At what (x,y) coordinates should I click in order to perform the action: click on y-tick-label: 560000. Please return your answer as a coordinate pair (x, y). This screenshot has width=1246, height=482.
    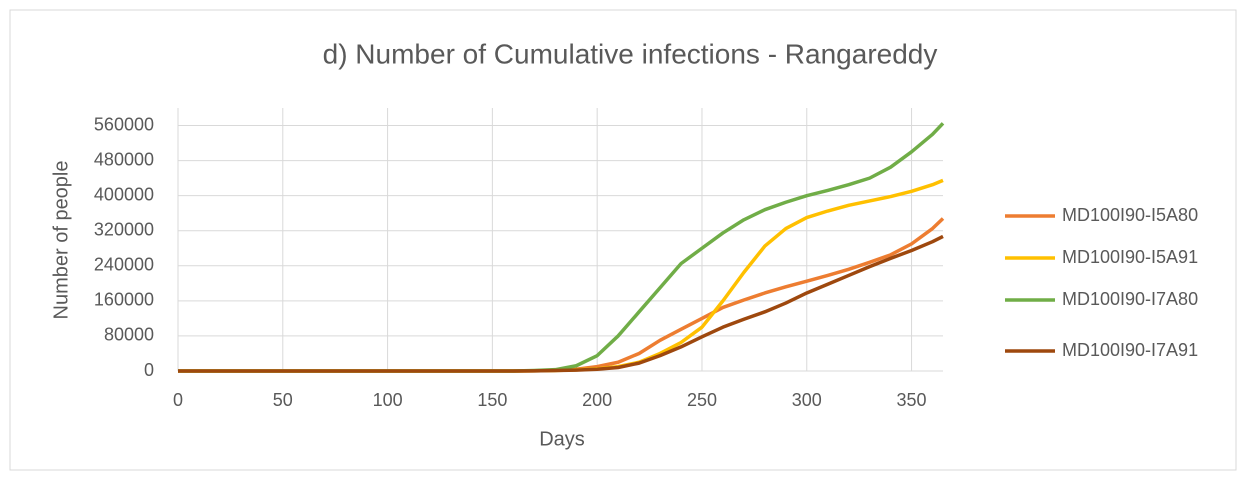
    Looking at the image, I should click on (124, 124).